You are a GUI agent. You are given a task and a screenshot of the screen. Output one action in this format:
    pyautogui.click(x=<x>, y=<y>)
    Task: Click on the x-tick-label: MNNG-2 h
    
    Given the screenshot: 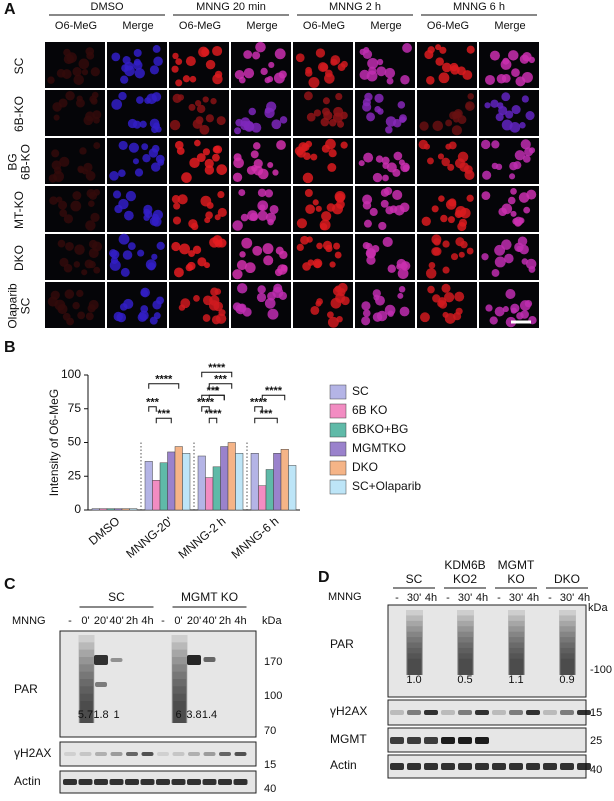 What is the action you would take?
    pyautogui.click(x=202, y=538)
    